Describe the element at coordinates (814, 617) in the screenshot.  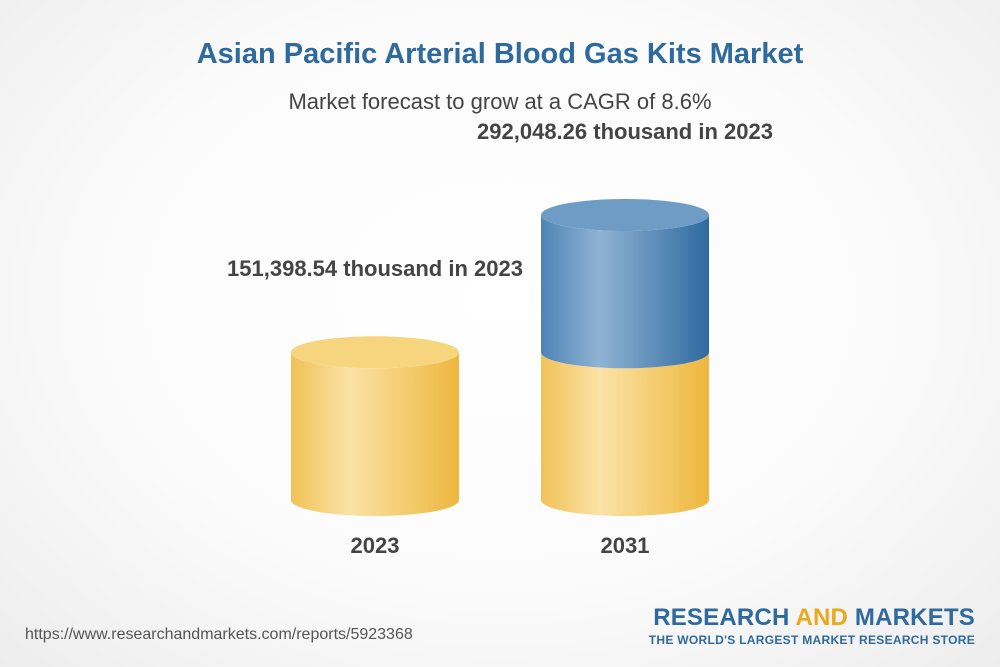
I see `brand-name: RESEARCH AND MARKETS` at that location.